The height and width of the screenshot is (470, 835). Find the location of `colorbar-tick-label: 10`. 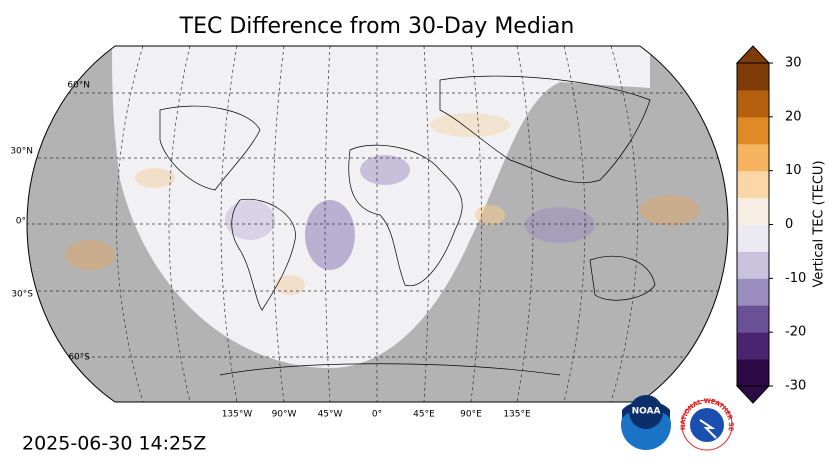

colorbar-tick-label: 10 is located at coordinates (793, 170).